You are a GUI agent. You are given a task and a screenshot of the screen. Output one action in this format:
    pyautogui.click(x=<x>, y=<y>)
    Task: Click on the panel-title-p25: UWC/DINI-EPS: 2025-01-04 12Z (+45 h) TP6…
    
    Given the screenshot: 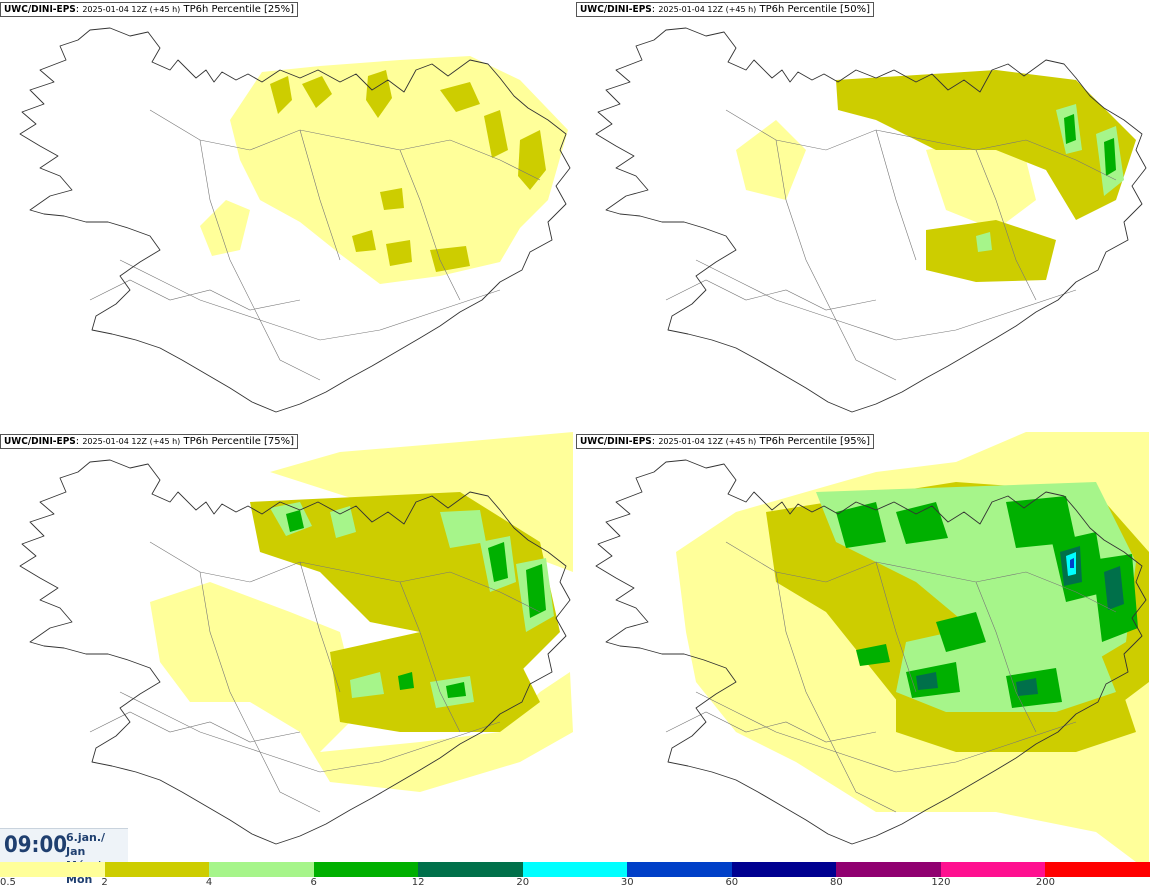 What is the action you would take?
    pyautogui.click(x=149, y=9)
    